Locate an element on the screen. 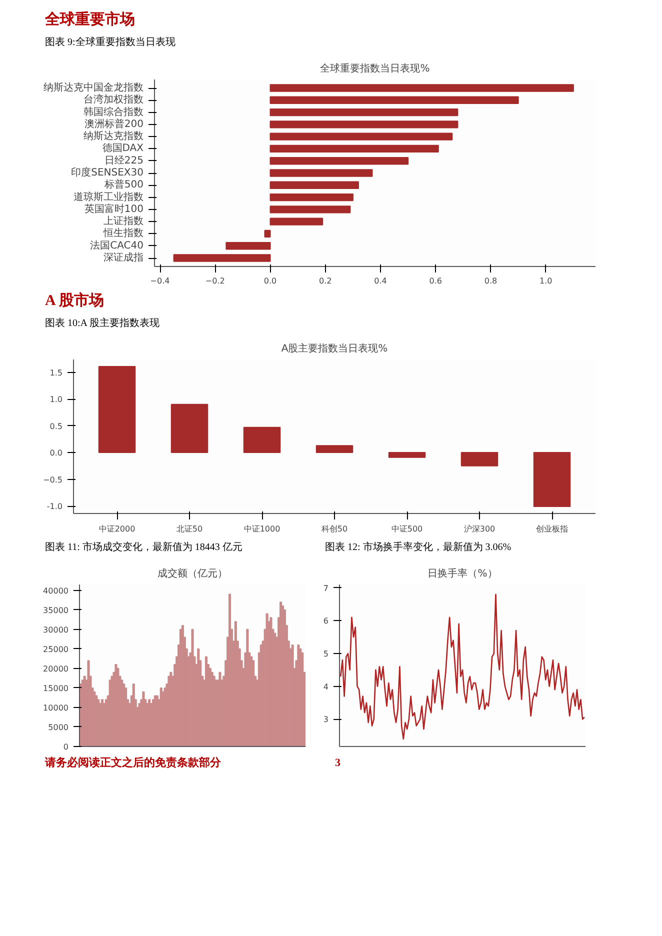 Image resolution: width=662 pixels, height=936 pixels. y-tick-label: 5 is located at coordinates (326, 653).